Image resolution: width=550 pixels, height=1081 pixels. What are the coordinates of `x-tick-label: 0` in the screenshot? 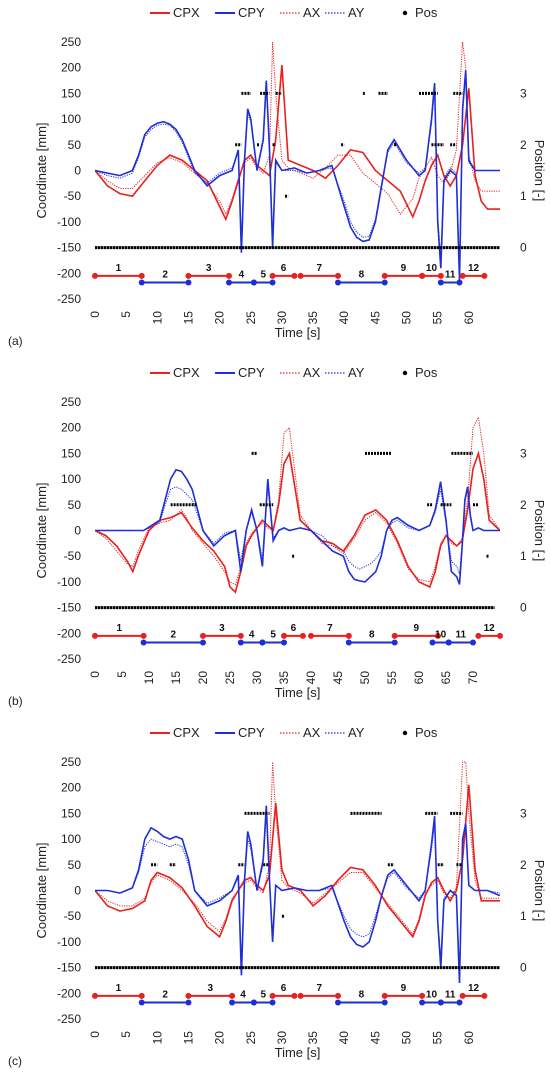 It's located at (95, 1034).